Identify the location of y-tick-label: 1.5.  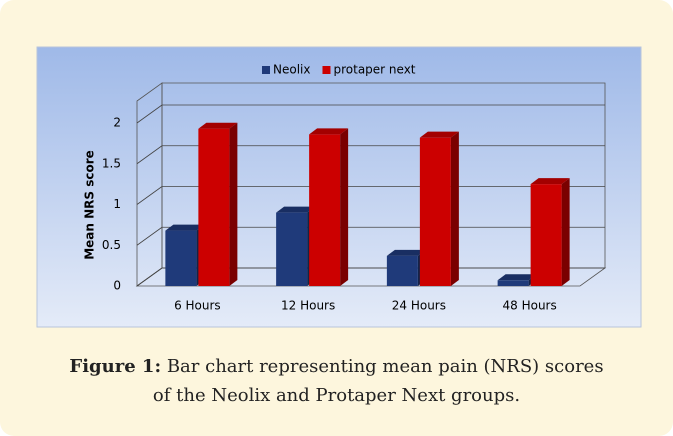
(111, 163).